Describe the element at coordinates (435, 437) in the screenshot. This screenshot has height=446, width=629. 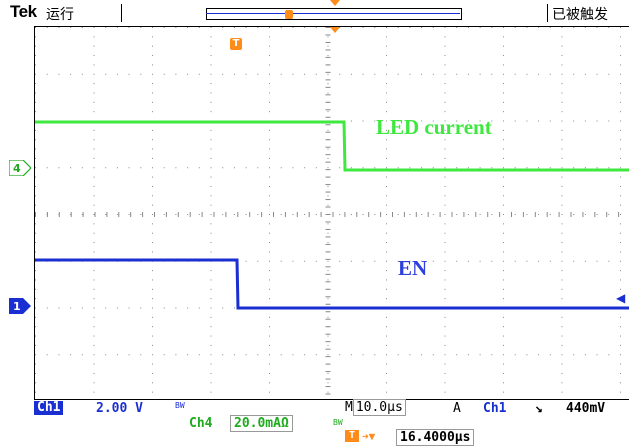
I see `horizontal-position-value: 16.4000µs` at that location.